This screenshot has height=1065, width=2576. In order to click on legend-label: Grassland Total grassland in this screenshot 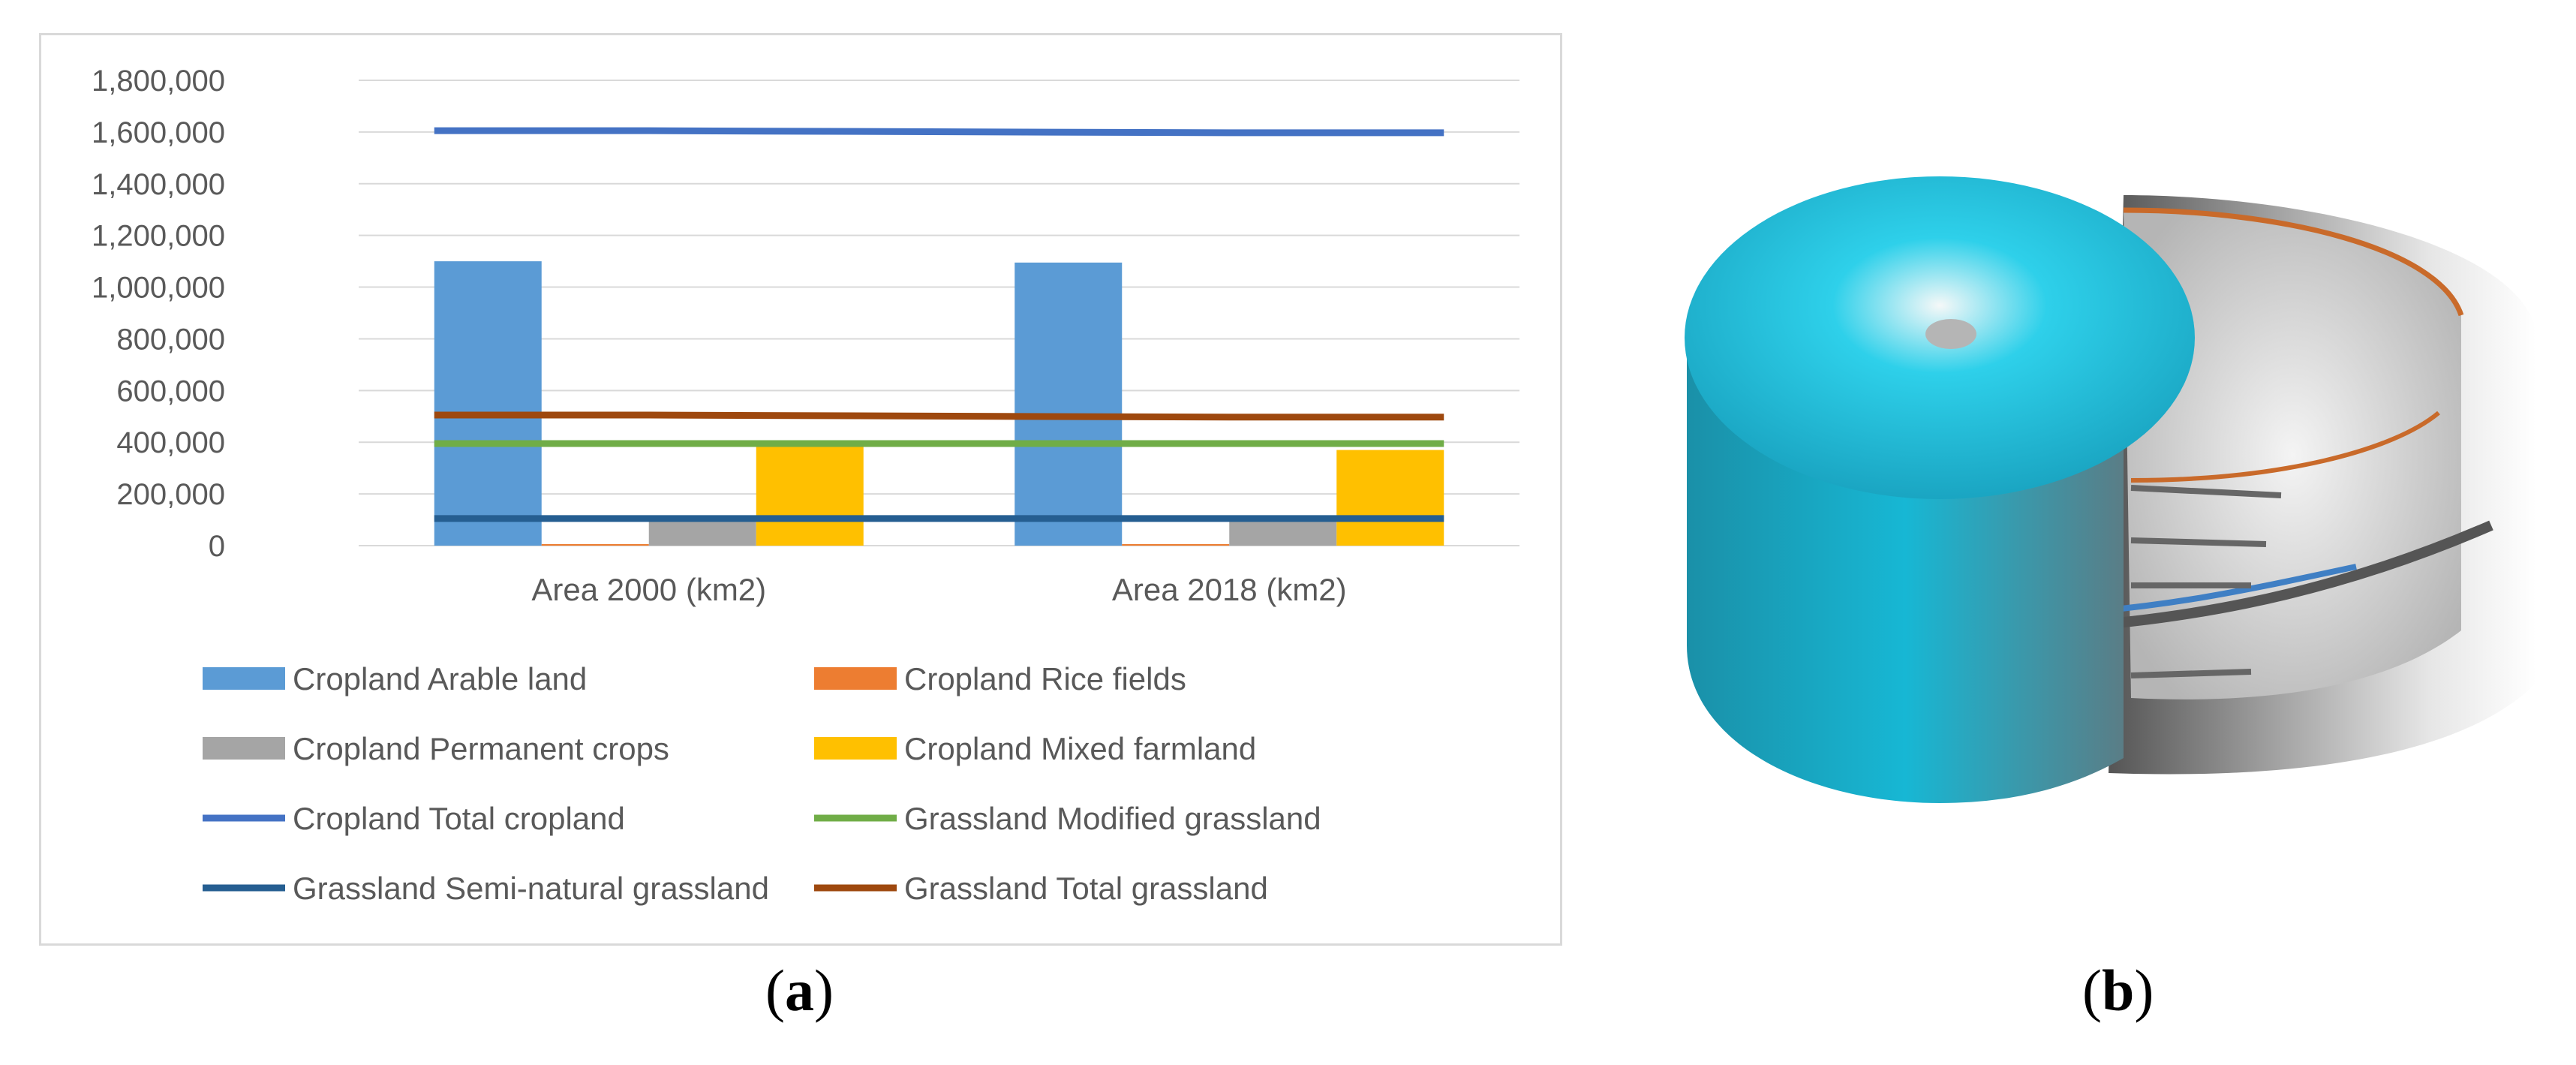, I will do `click(1086, 888)`.